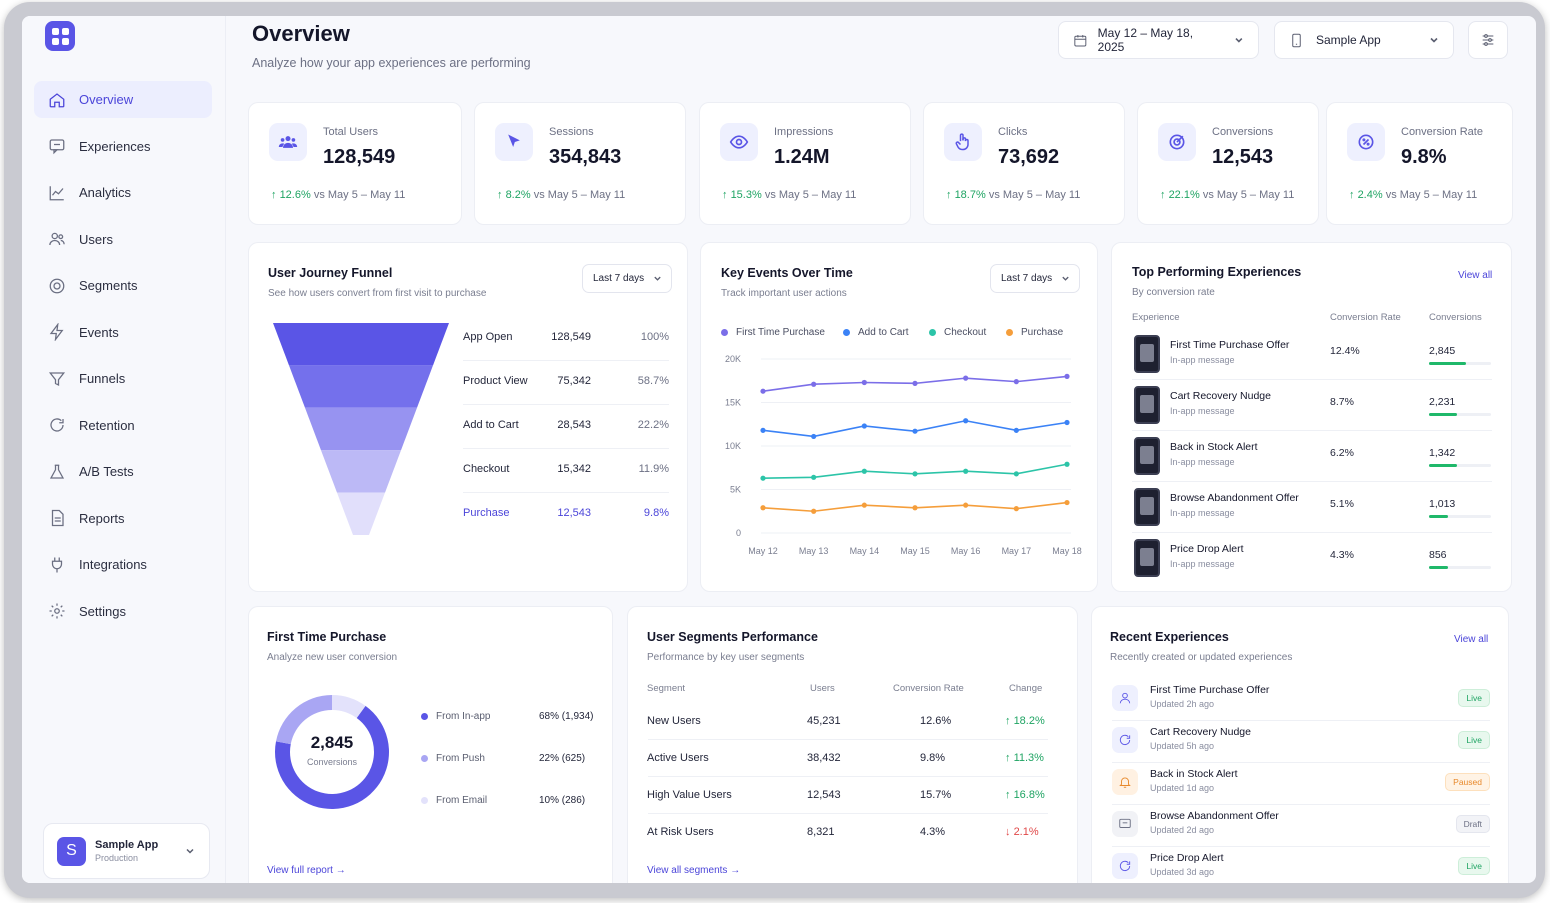 The image size is (1550, 903). I want to click on legend-swatch, so click(846, 332).